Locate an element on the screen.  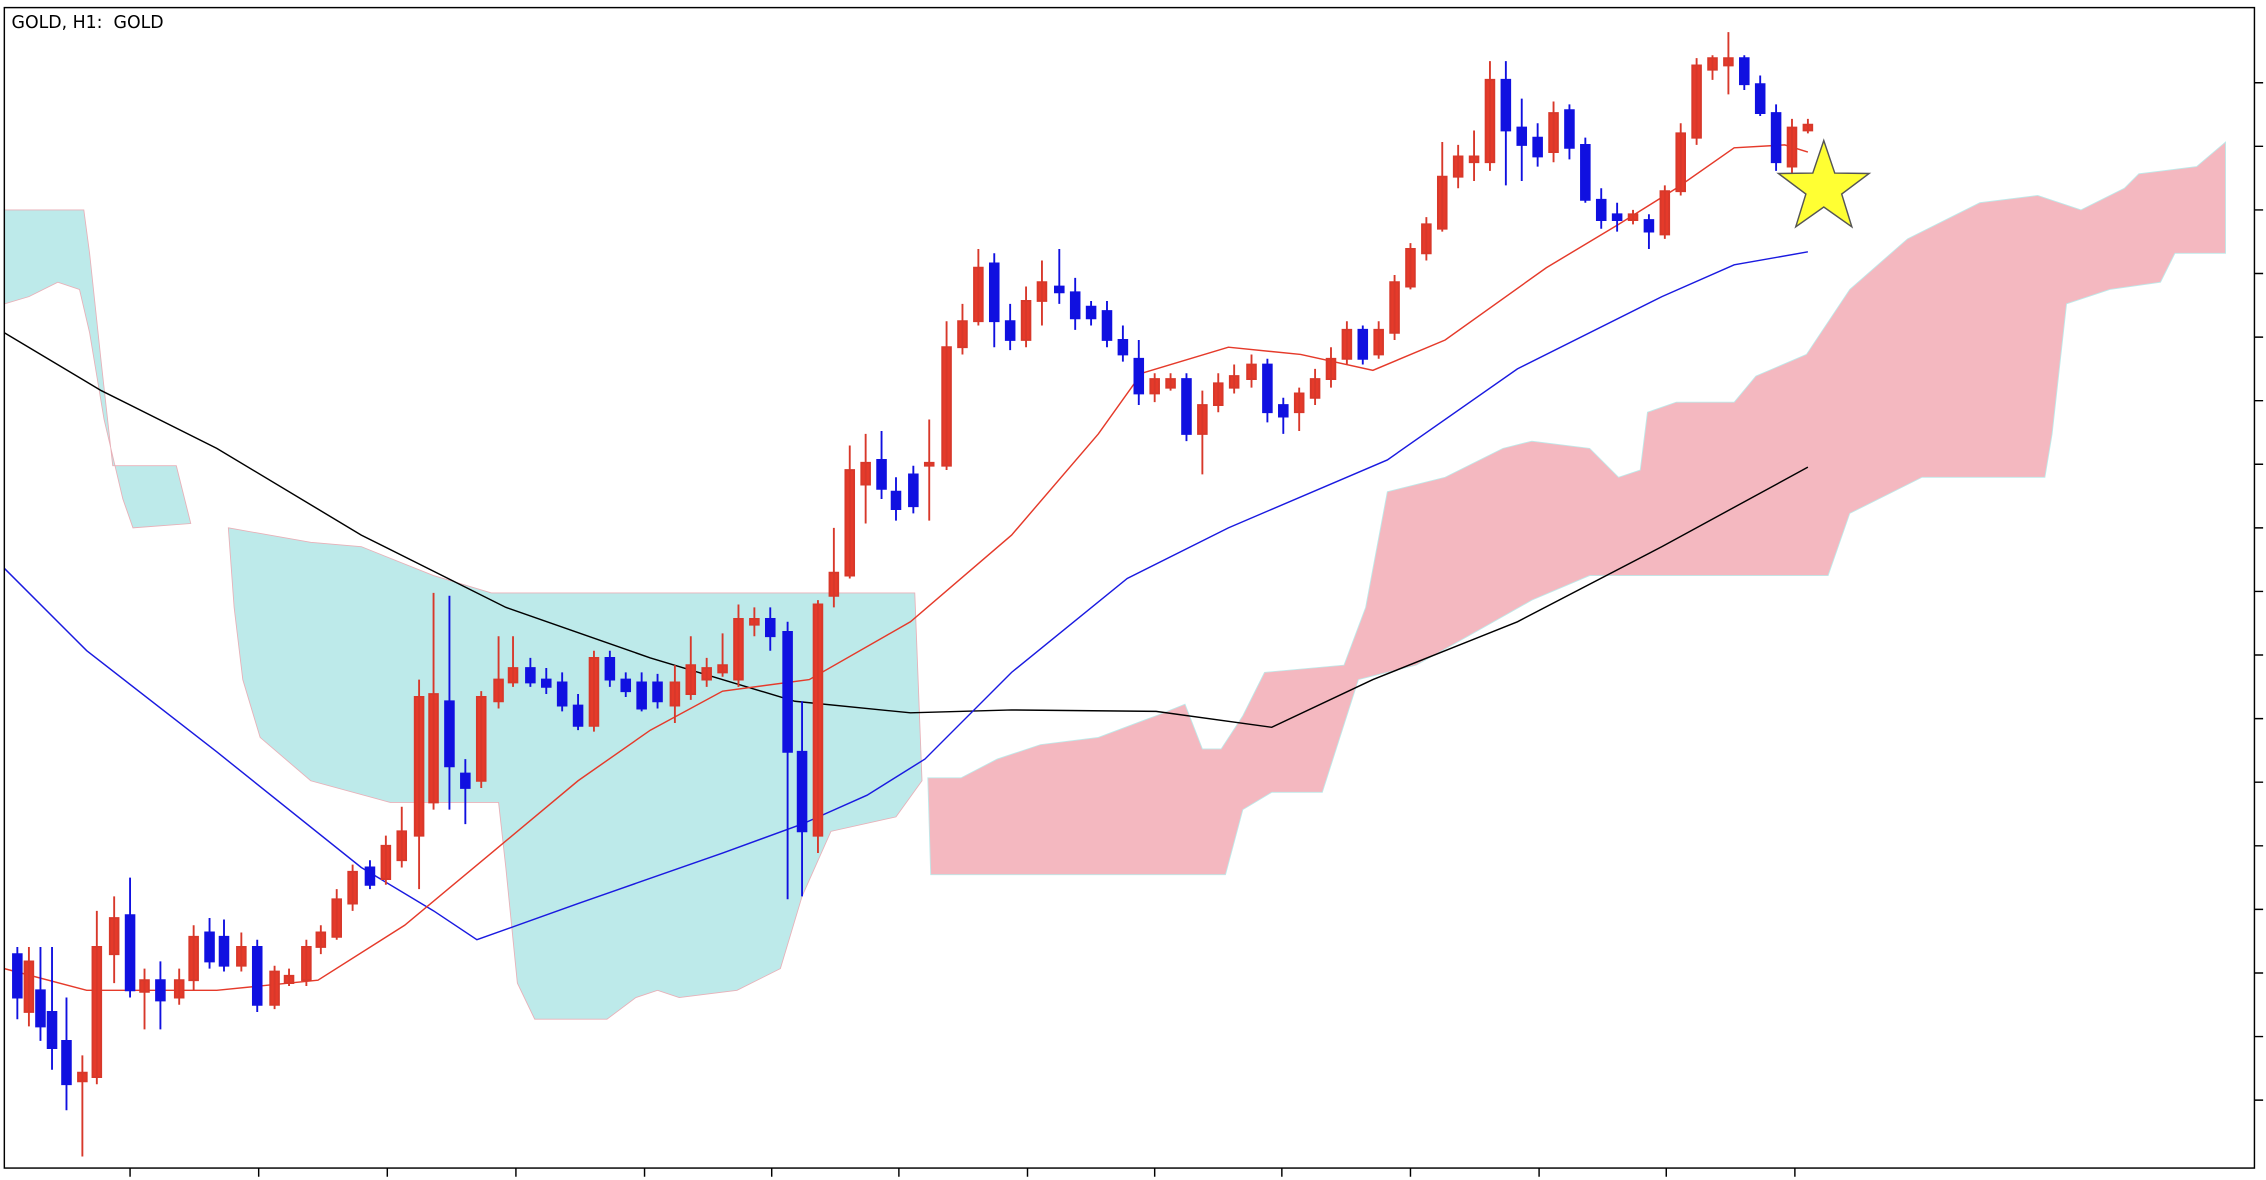
price-axis-ticks is located at coordinates (2259, 591).